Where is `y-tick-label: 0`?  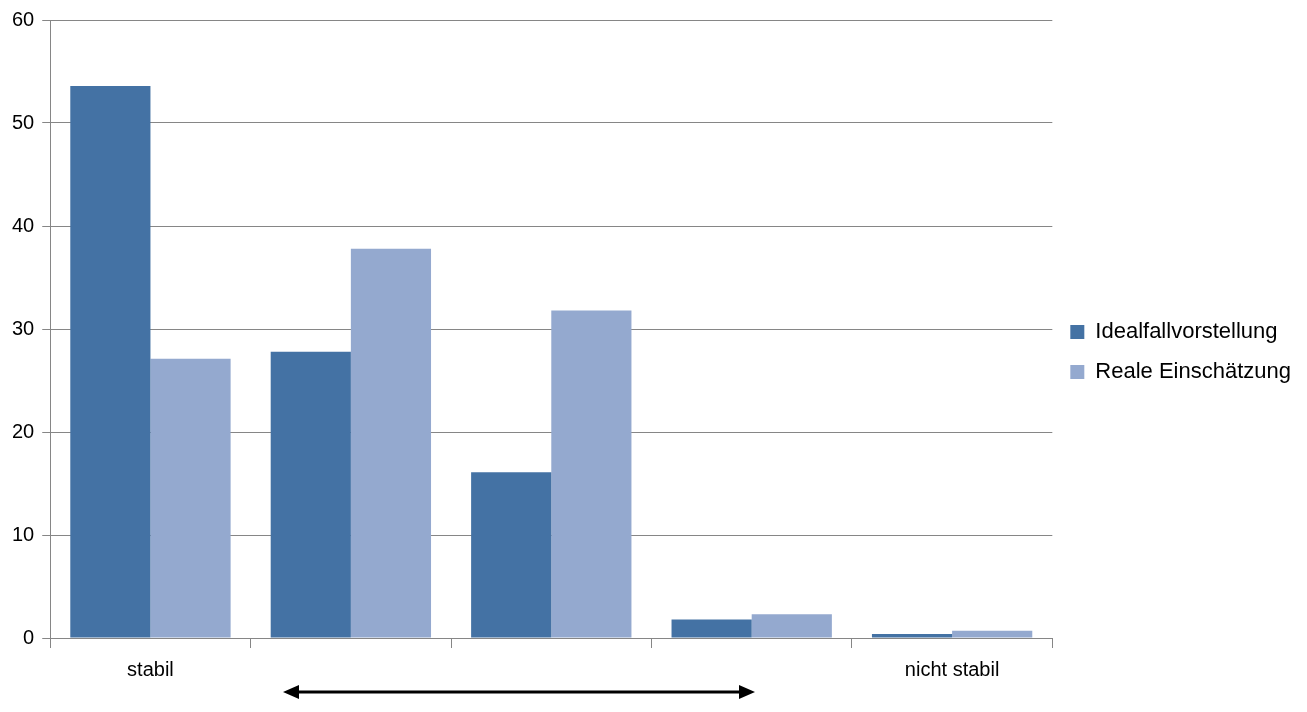
y-tick-label: 0 is located at coordinates (29, 636).